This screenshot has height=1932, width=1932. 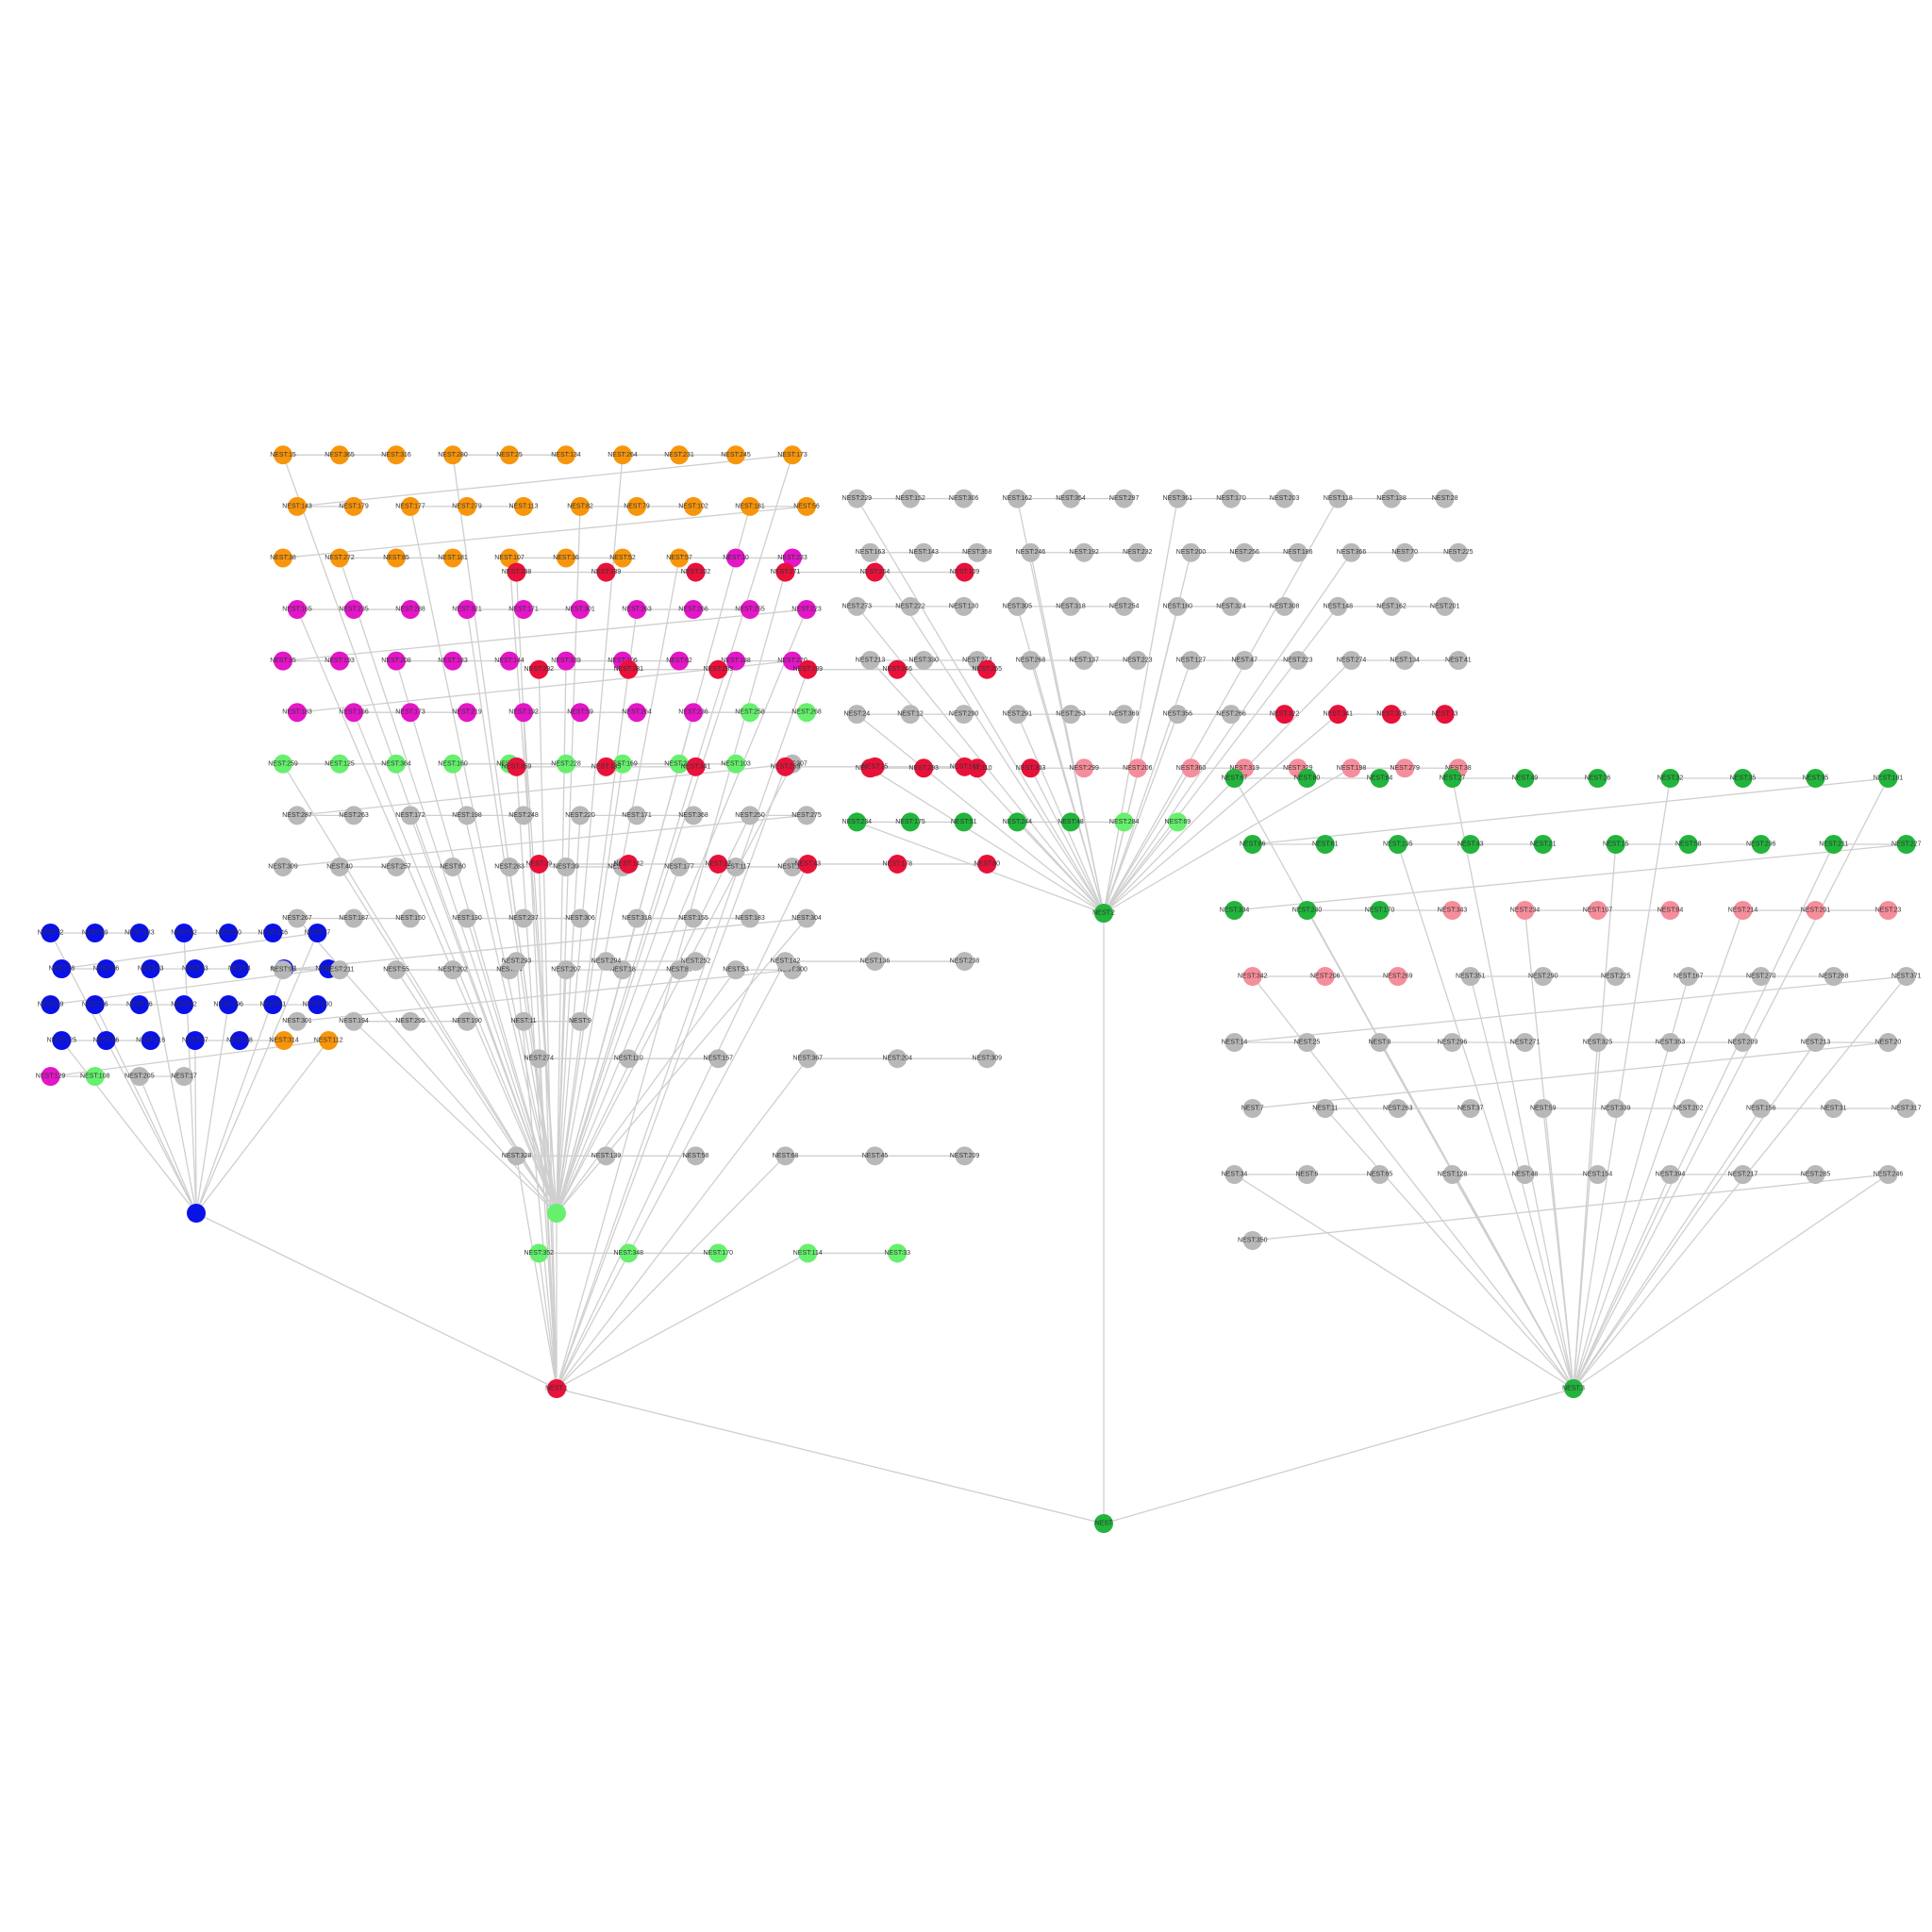 What do you see at coordinates (1125, 499) in the screenshot?
I see `graph-node: NEST:297` at bounding box center [1125, 499].